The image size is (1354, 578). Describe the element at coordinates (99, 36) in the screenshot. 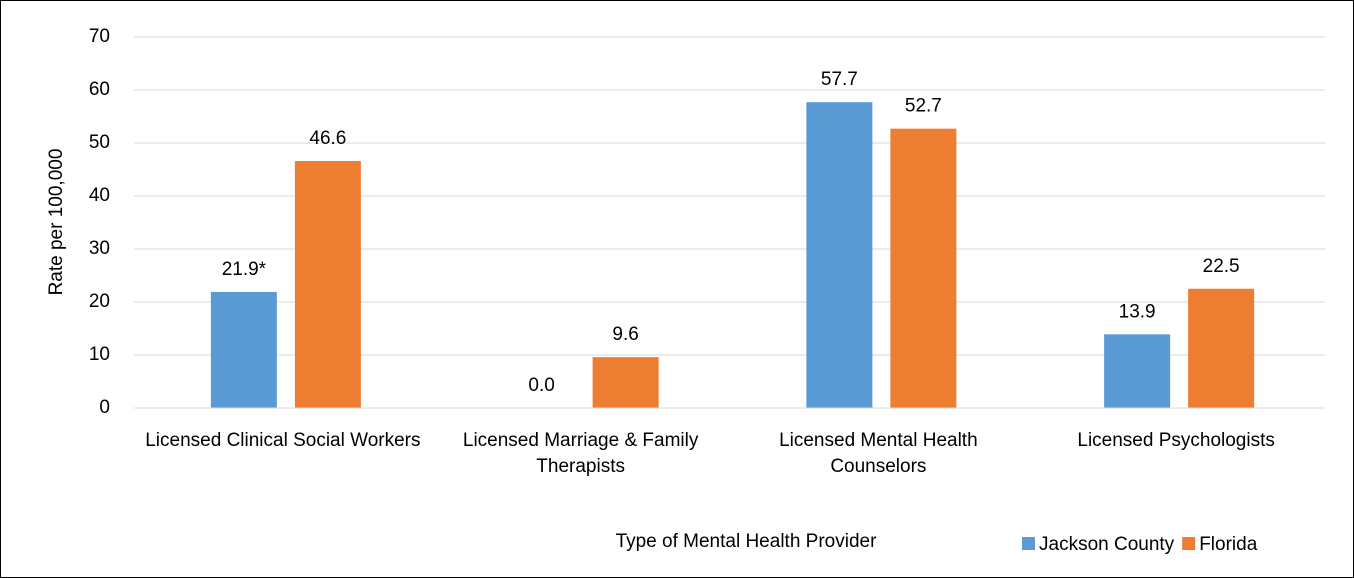

I see `y-tick-label: 70` at that location.